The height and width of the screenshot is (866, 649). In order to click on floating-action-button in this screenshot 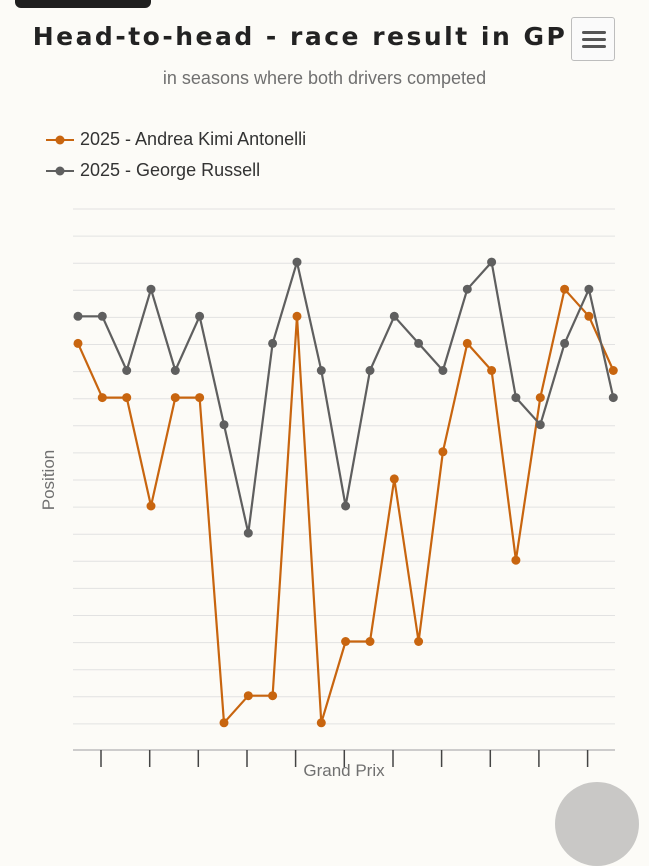, I will do `click(597, 824)`.